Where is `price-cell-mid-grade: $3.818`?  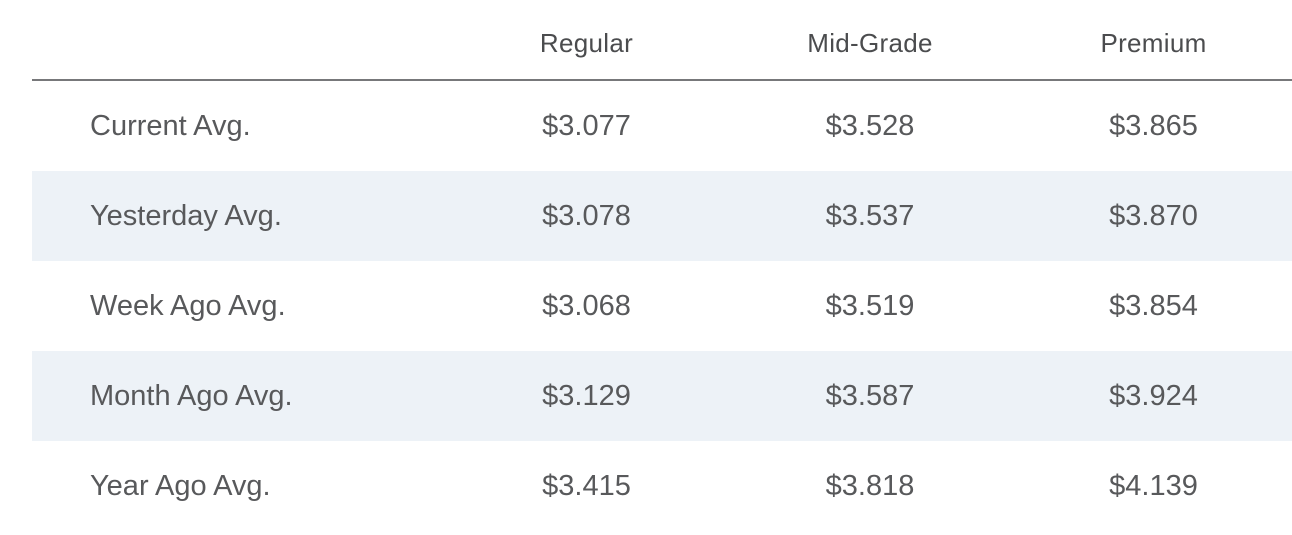 price-cell-mid-grade: $3.818 is located at coordinates (870, 485).